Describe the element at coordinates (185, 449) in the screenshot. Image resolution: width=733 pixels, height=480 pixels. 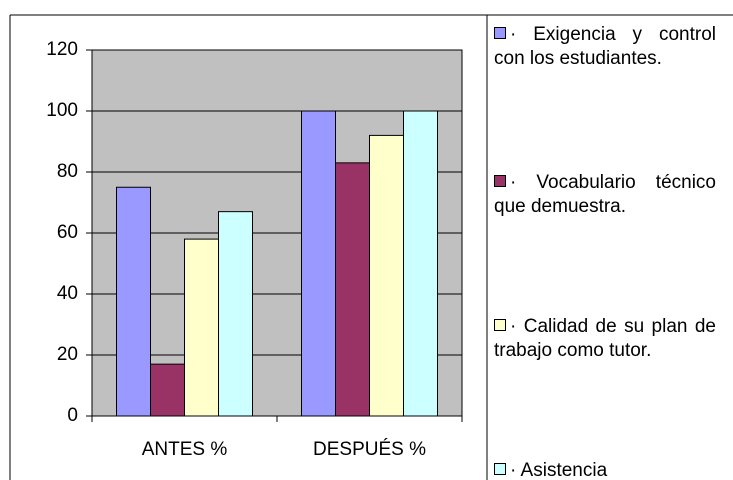
I see `x-tick-label: ANTES %` at that location.